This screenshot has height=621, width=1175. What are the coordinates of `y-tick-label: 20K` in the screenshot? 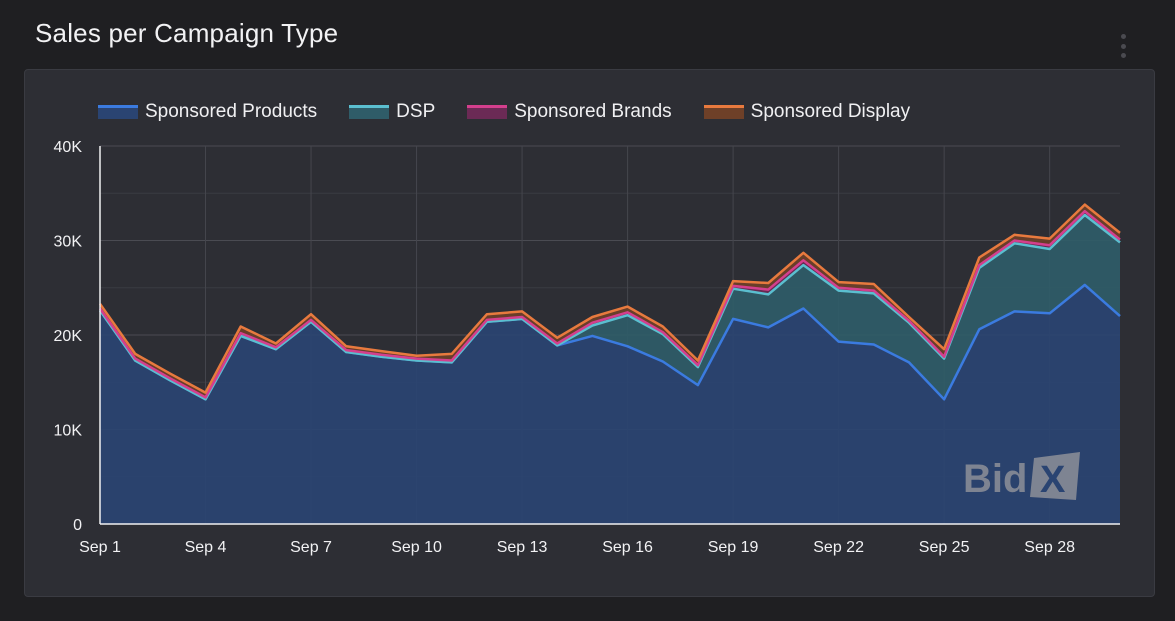 It's located at (68, 336).